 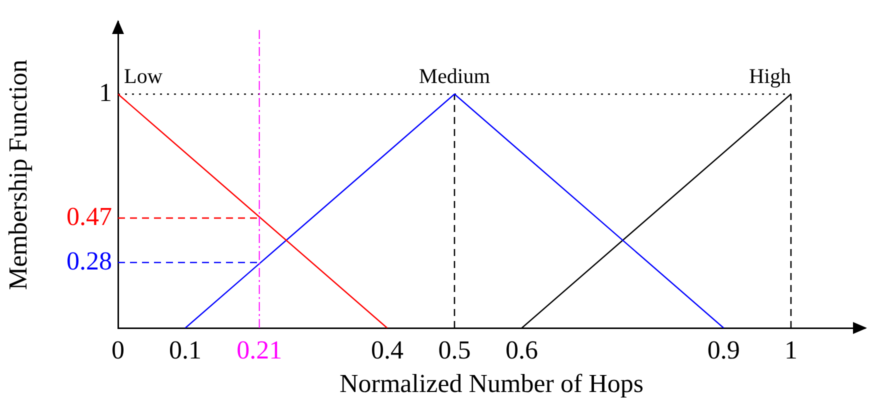 What do you see at coordinates (492, 383) in the screenshot?
I see `x-axis-title: Normalized Number of Hops` at bounding box center [492, 383].